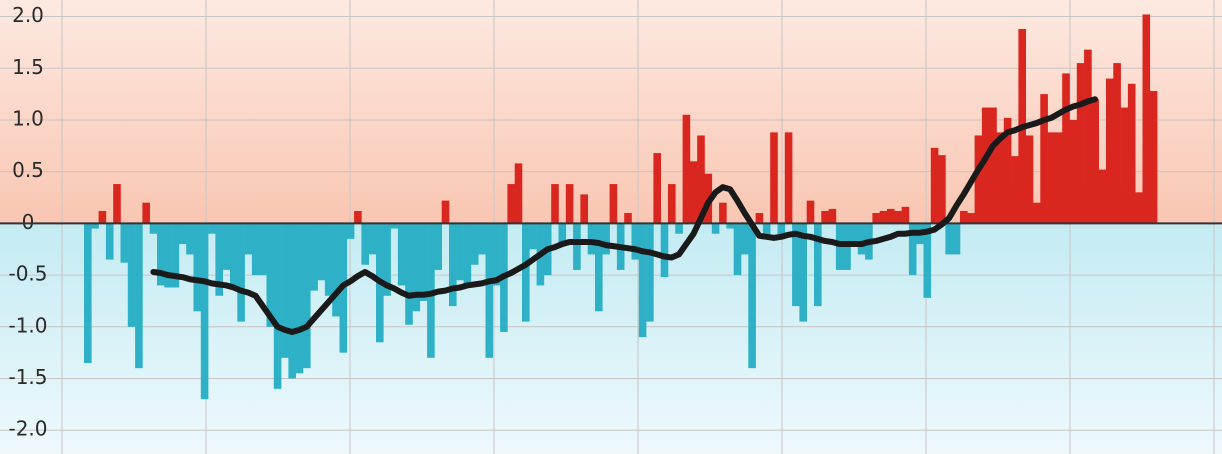 Image resolution: width=1222 pixels, height=454 pixels. Describe the element at coordinates (28, 222) in the screenshot. I see `y-tick-label: 0` at that location.